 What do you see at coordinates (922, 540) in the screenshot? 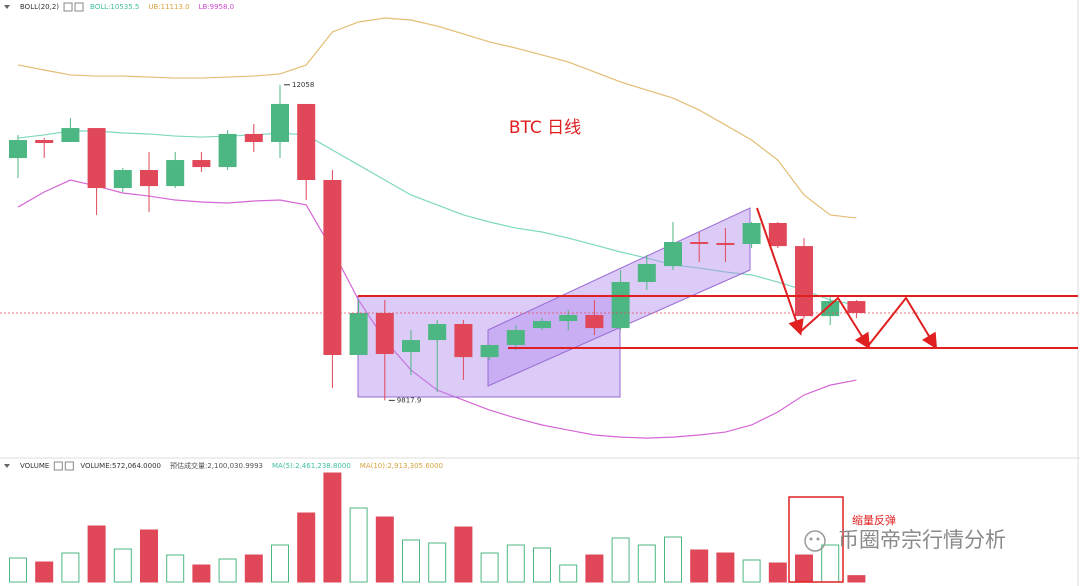
I see `watermark: 币圈帝宗行情分析` at bounding box center [922, 540].